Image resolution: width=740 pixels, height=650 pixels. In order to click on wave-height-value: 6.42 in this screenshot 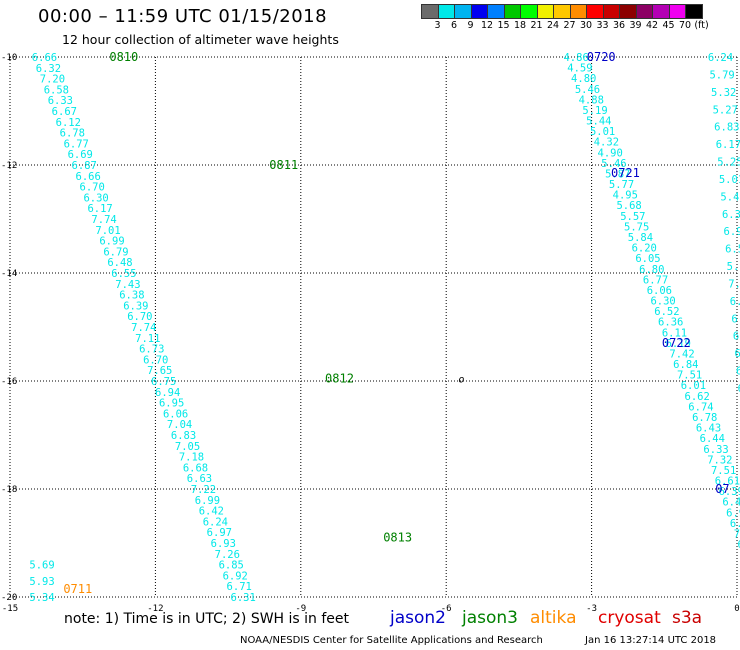, I will do `click(211, 512)`.